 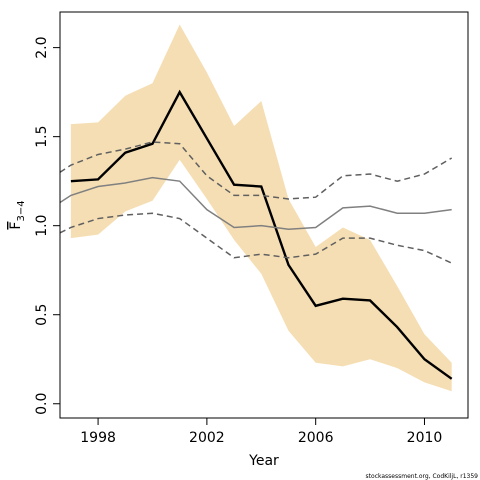 I want to click on svg-text: F3−4, so click(x=17, y=214).